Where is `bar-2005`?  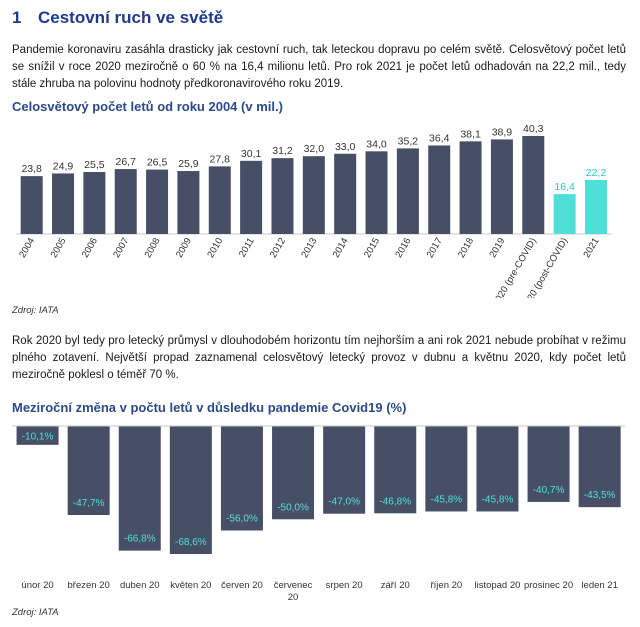
bar-2005 is located at coordinates (63, 203).